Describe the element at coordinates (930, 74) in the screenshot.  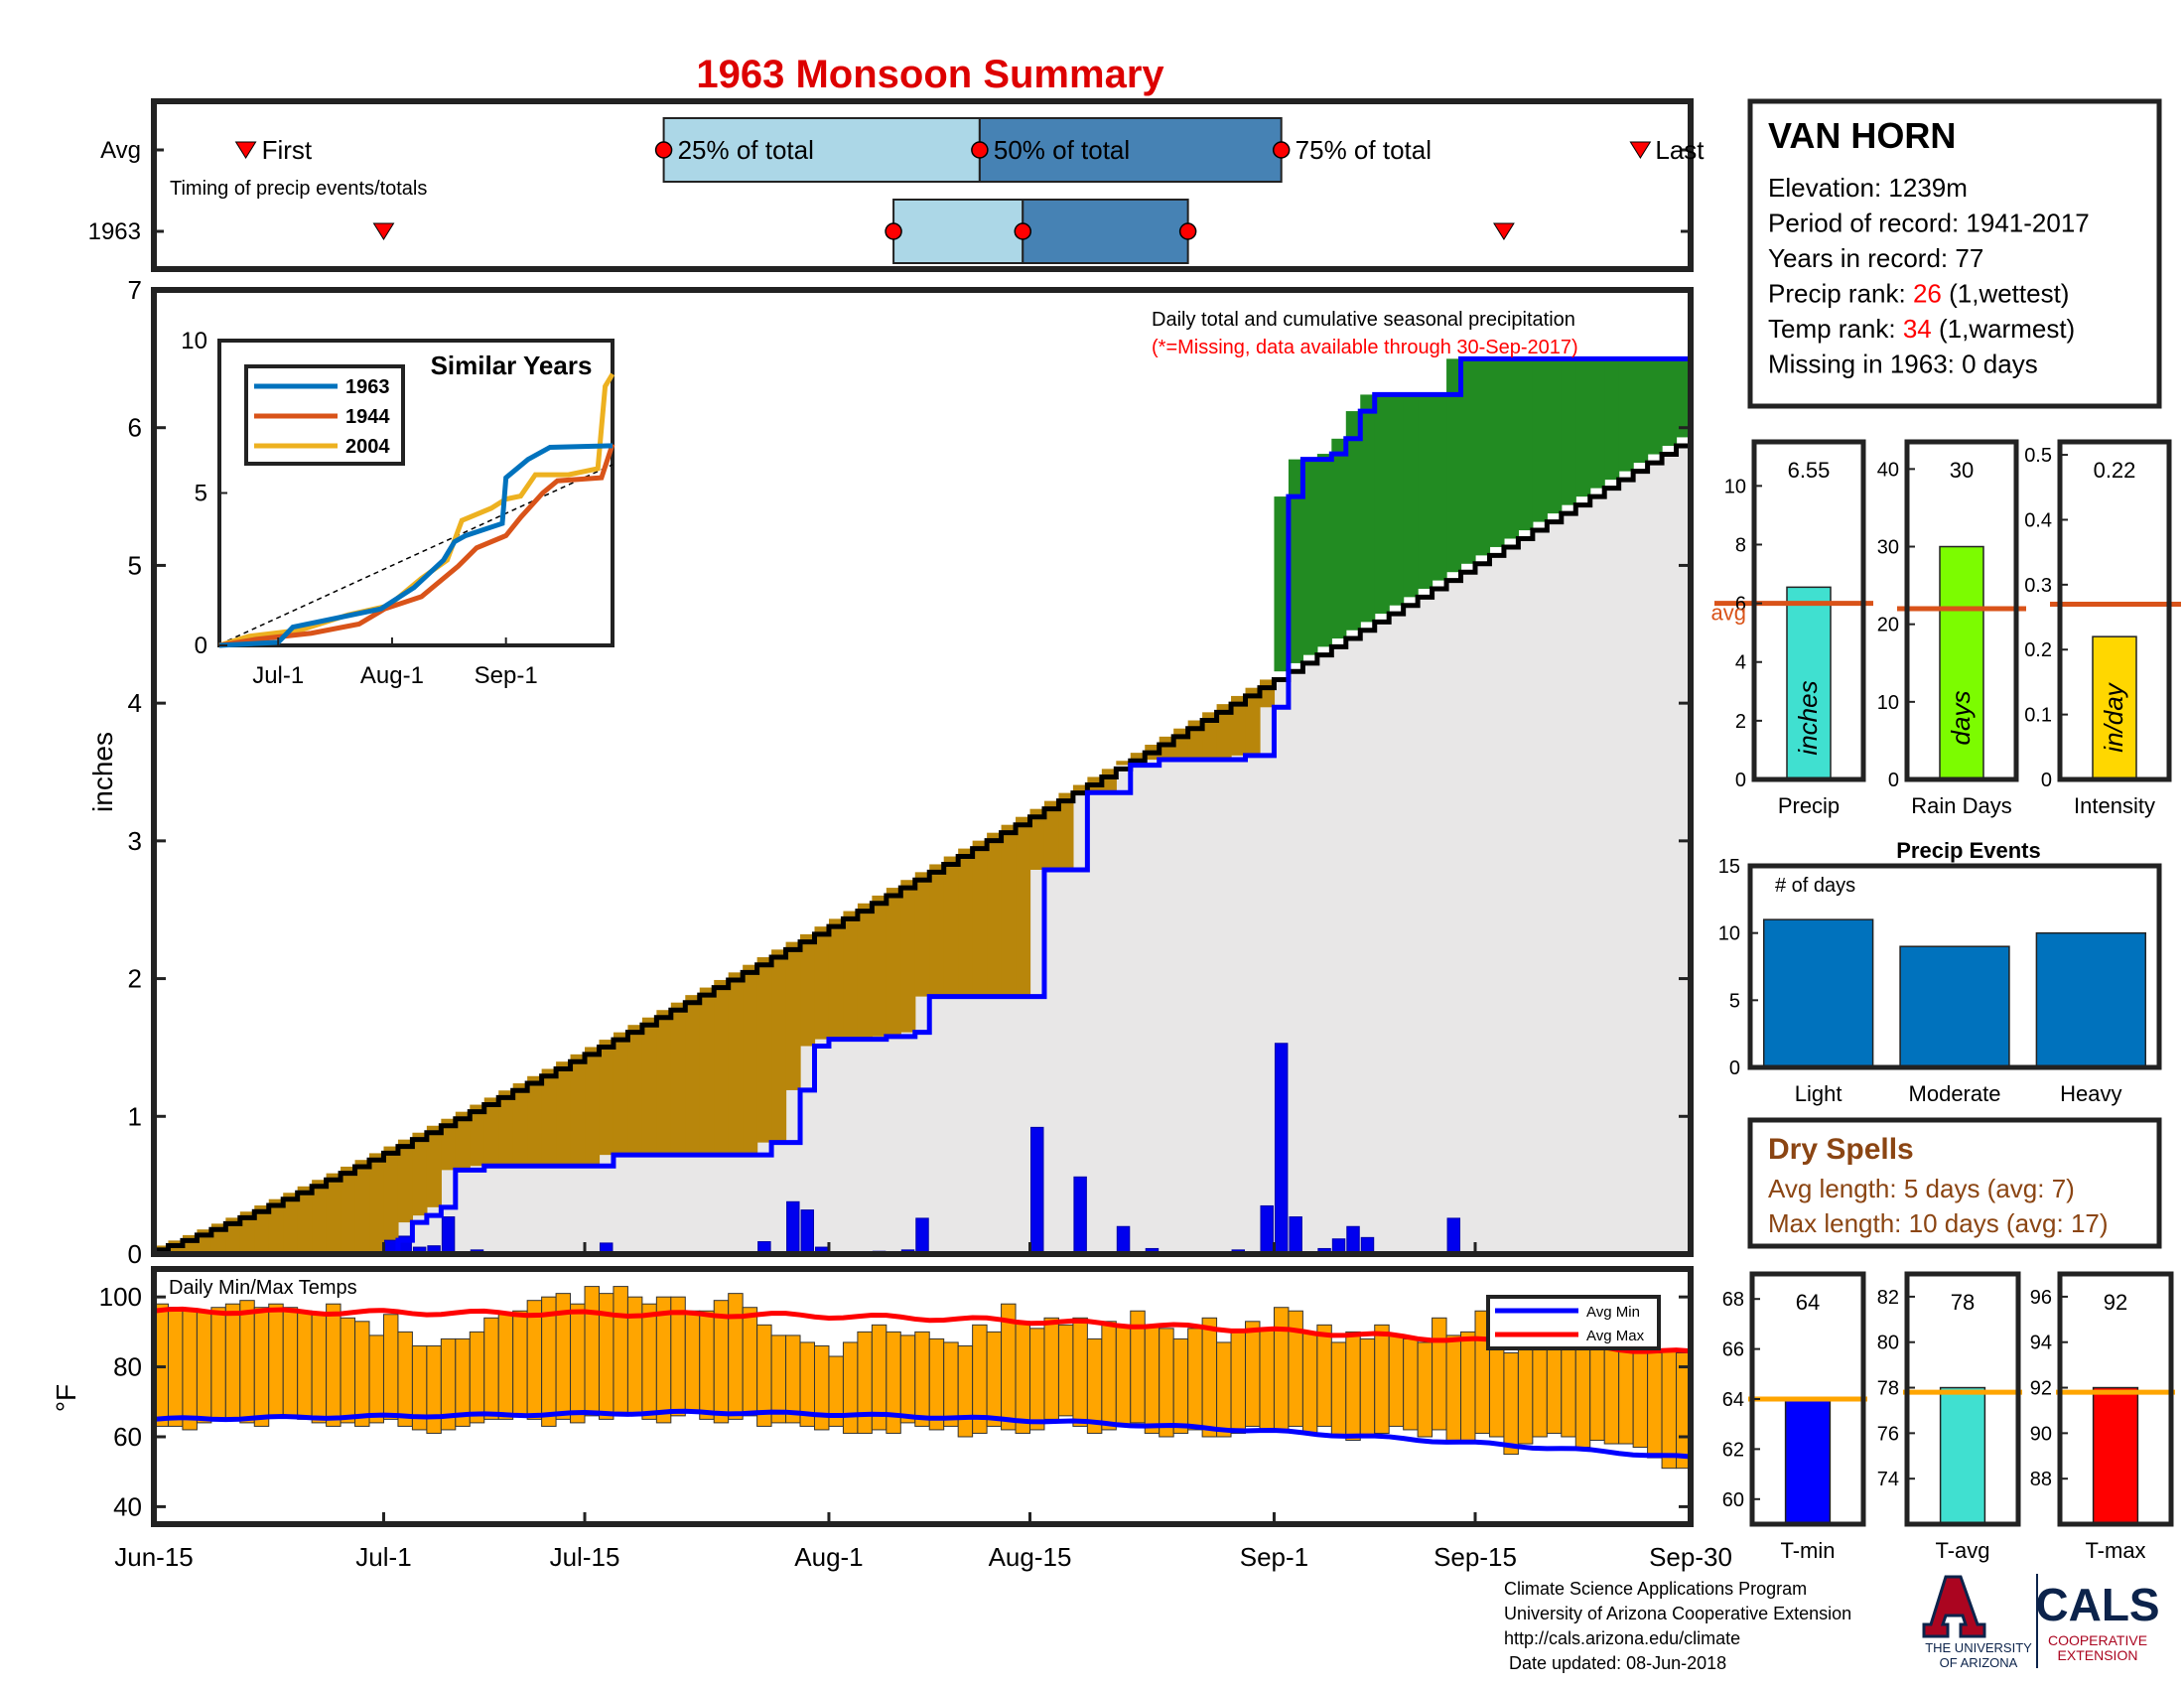
I see `page-title: 1963 Monsoon Summary` at that location.